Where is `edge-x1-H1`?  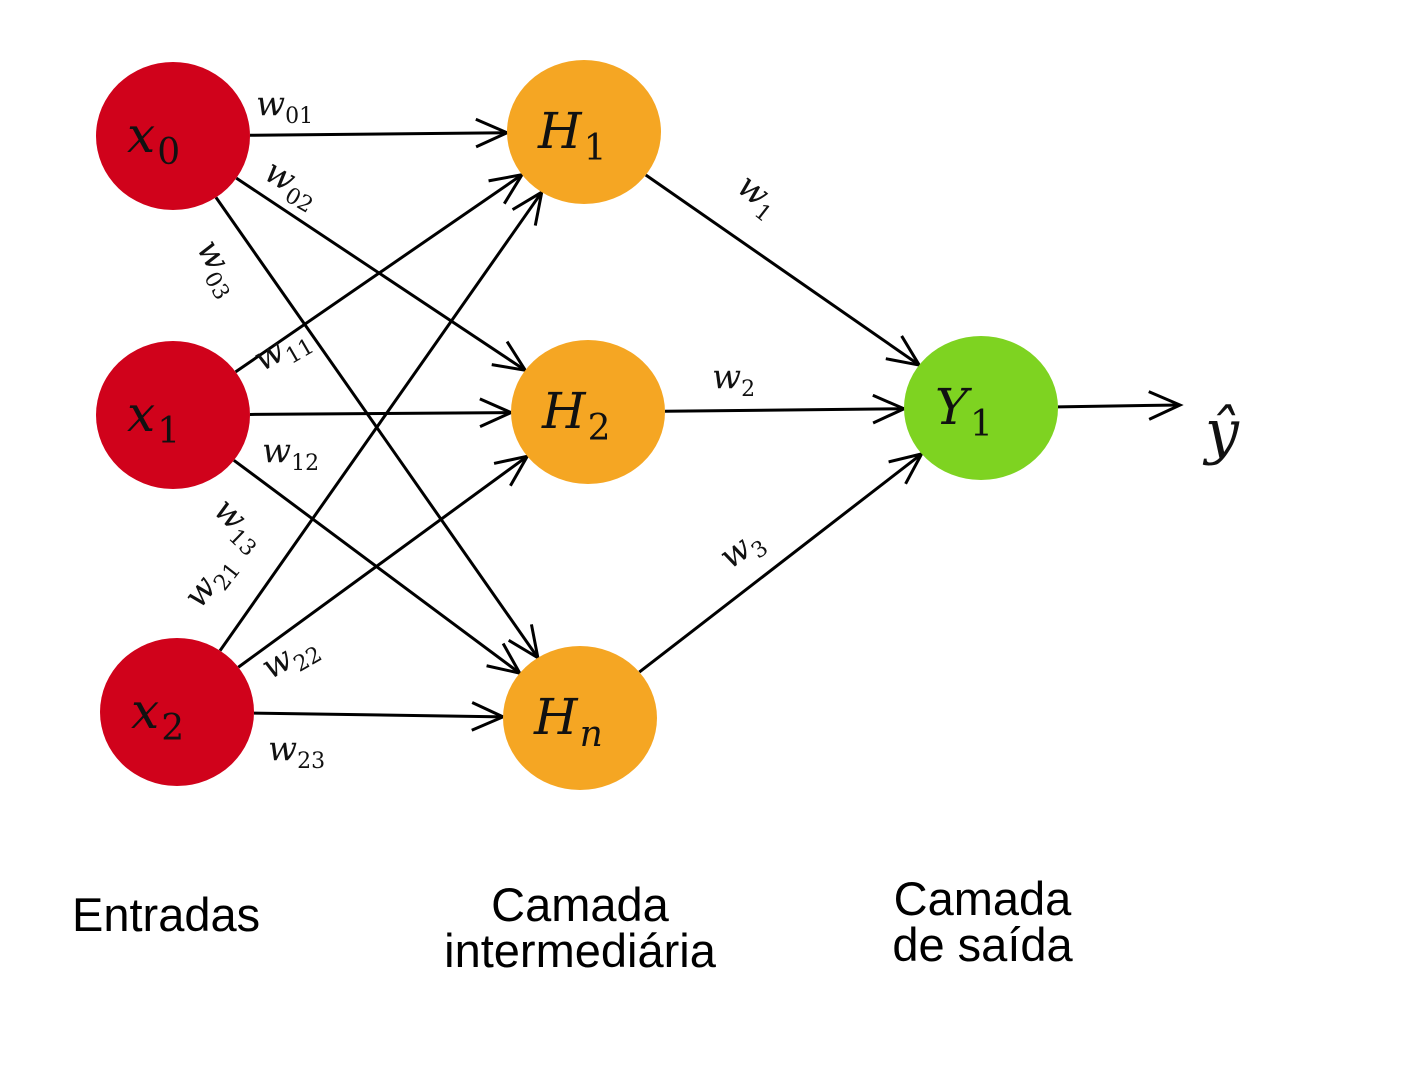
edge-x1-H1 is located at coordinates (380, 273).